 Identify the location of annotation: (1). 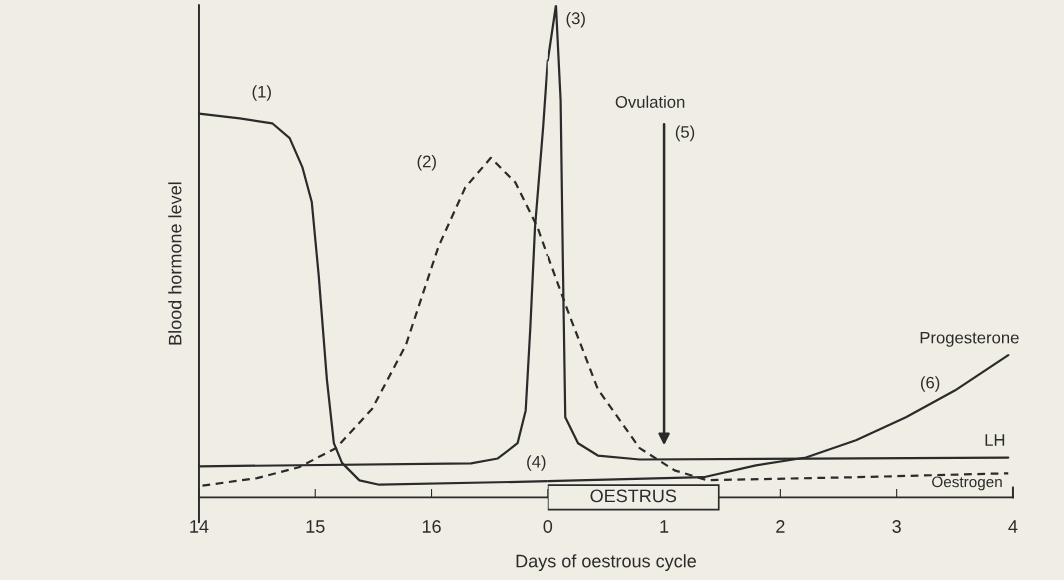
(261, 93).